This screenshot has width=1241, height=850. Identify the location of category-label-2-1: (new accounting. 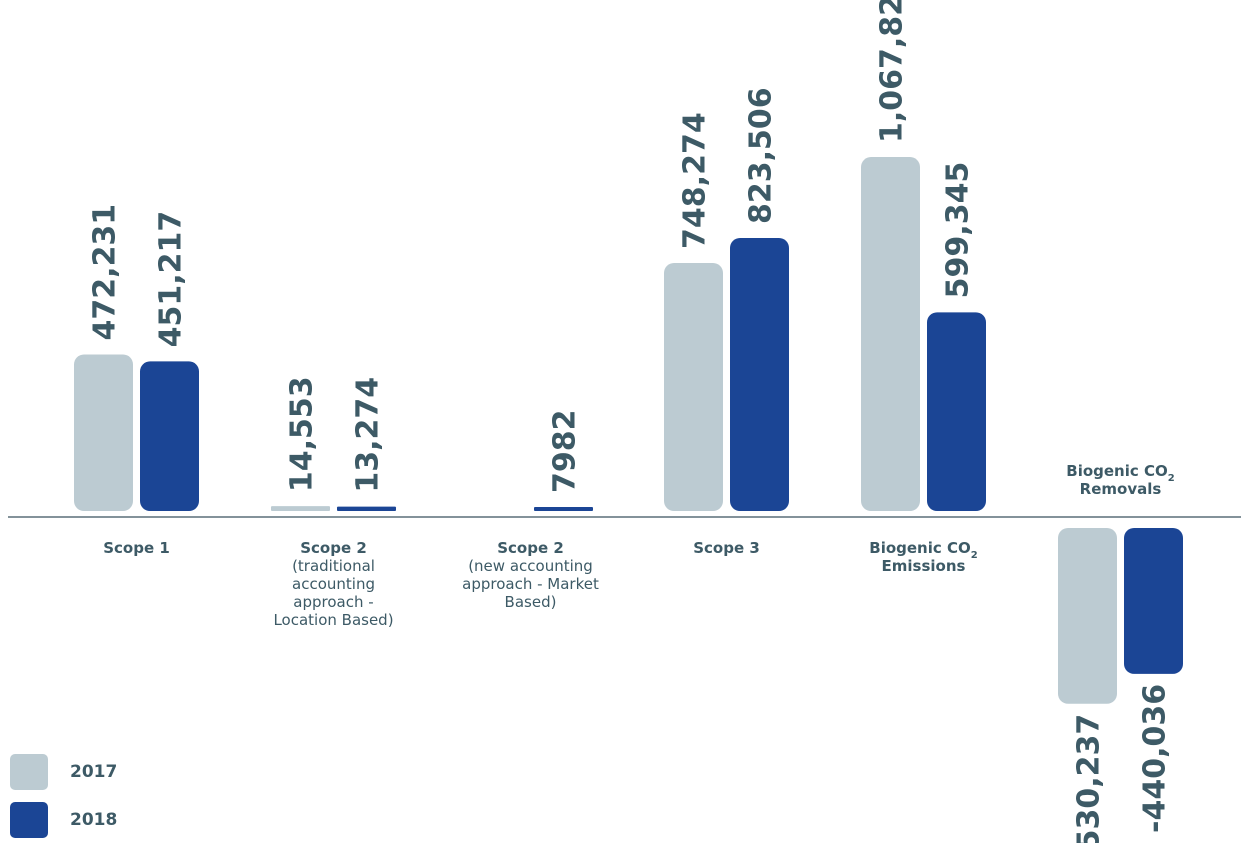
(530, 566).